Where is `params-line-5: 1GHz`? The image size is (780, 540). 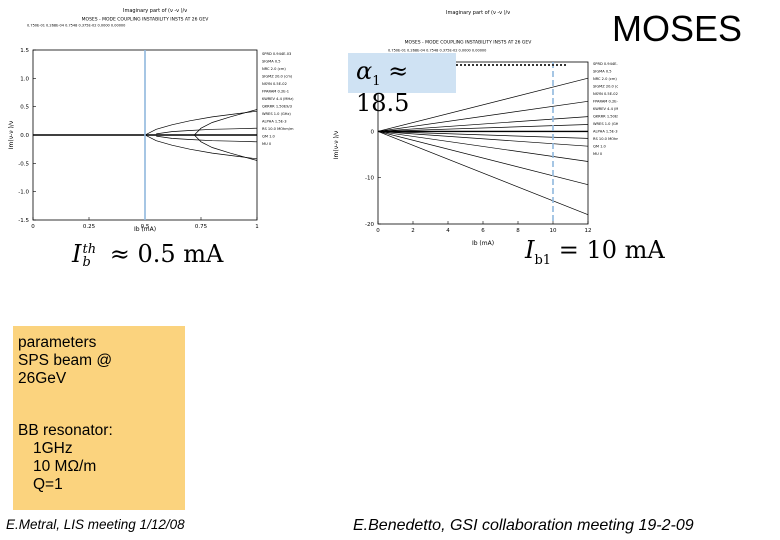
params-line-5: 1GHz is located at coordinates (53, 448).